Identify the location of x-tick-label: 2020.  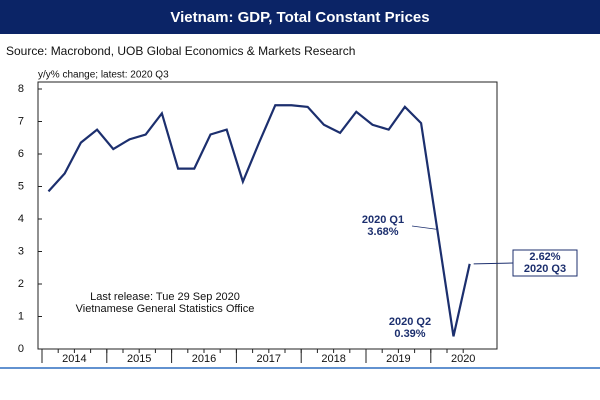
(463, 359).